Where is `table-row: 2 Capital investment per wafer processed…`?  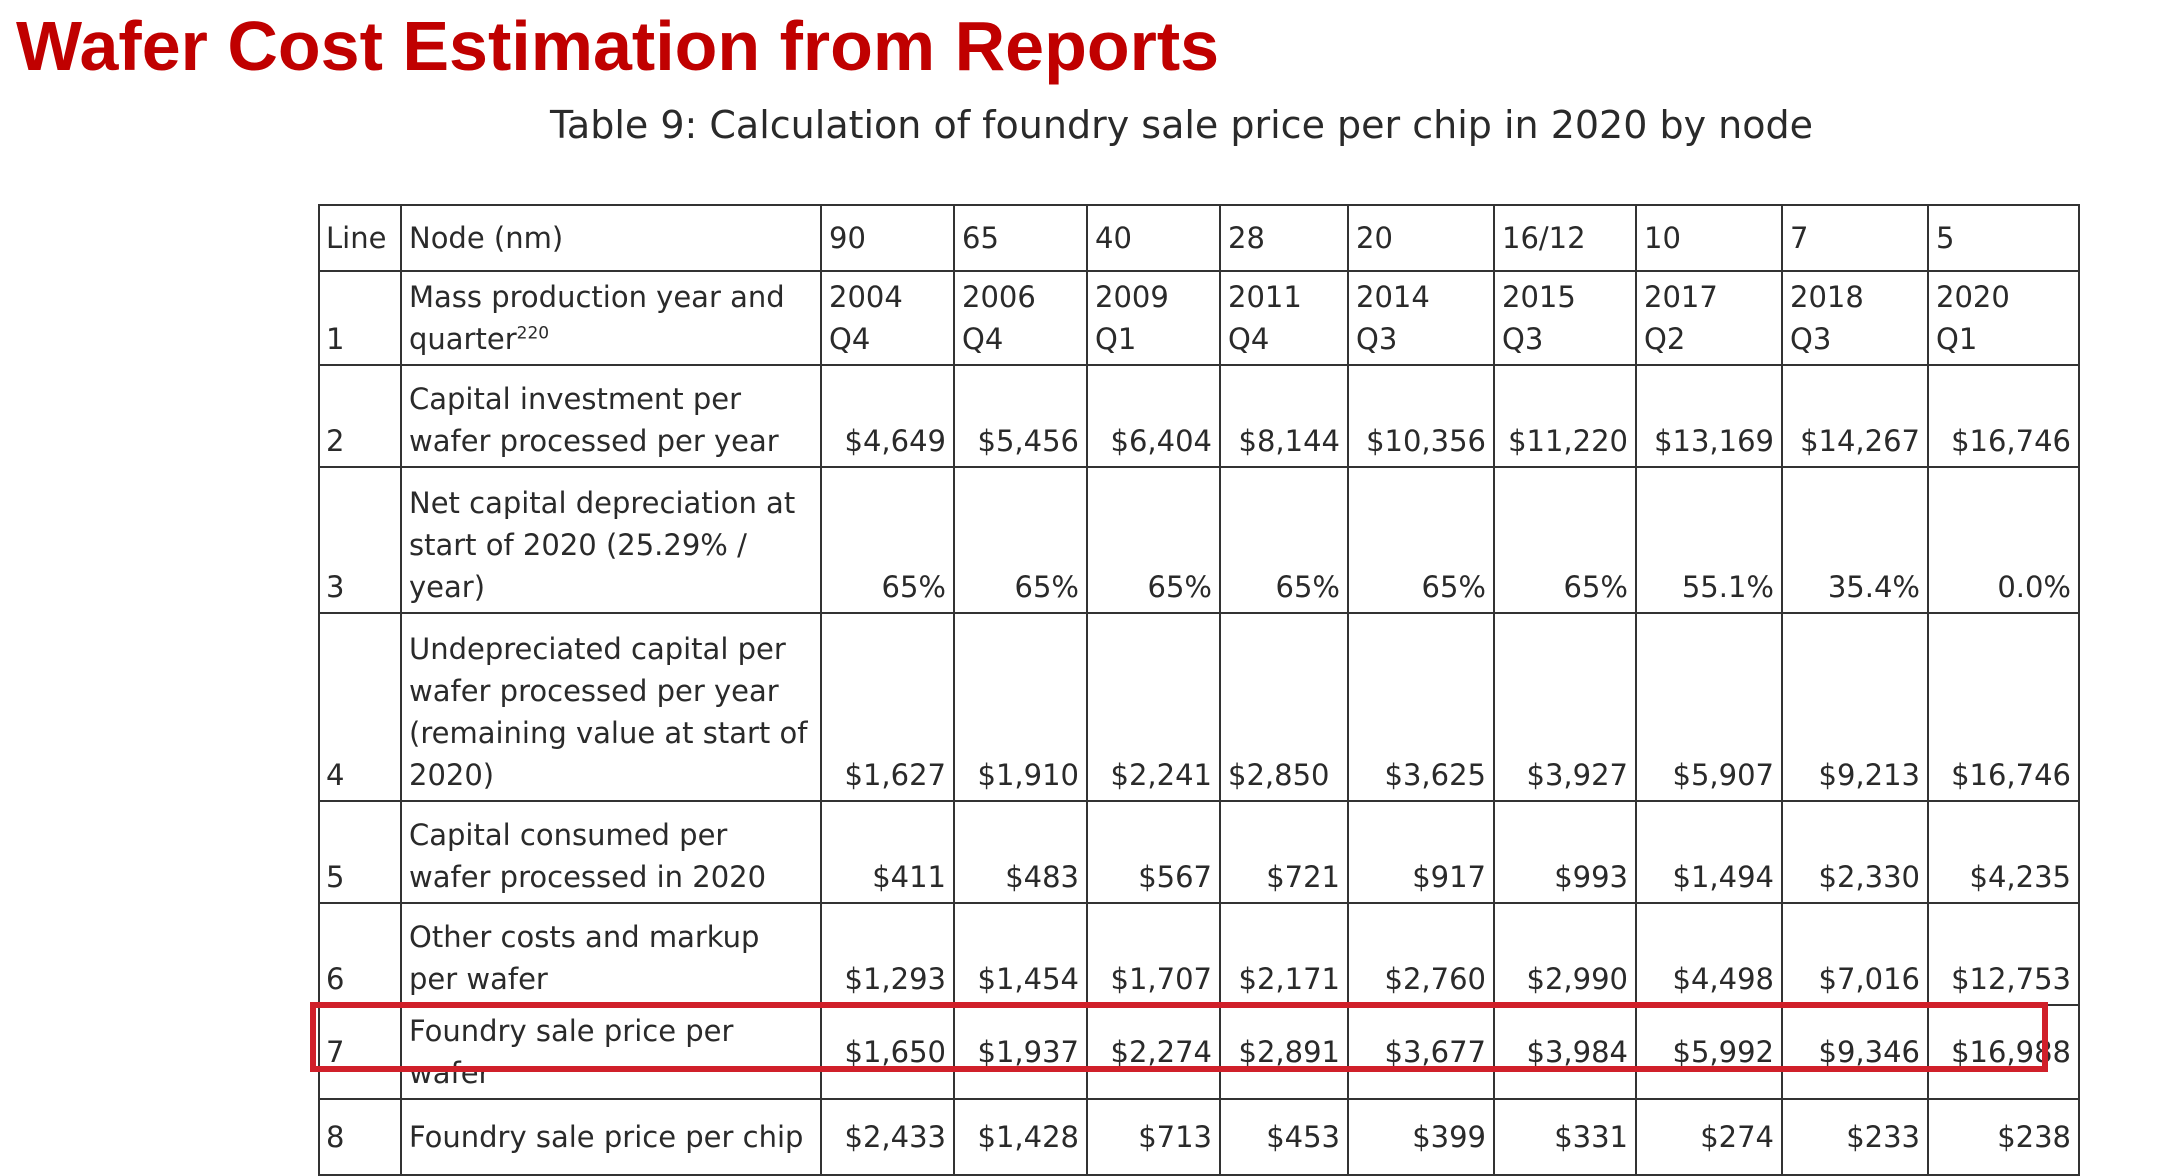 table-row: 2 Capital investment per wafer processed… is located at coordinates (1199, 416).